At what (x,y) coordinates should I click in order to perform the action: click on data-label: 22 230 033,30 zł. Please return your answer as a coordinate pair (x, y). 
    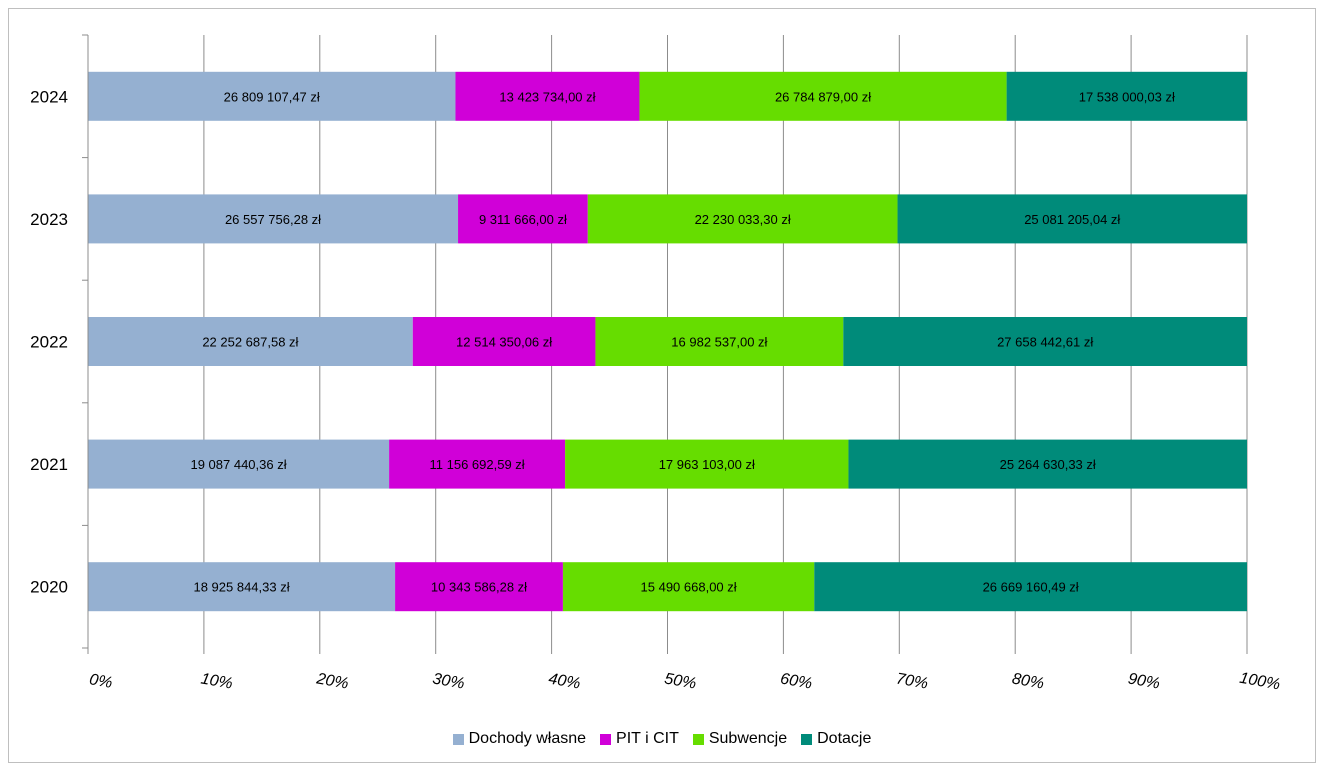
    Looking at the image, I should click on (743, 219).